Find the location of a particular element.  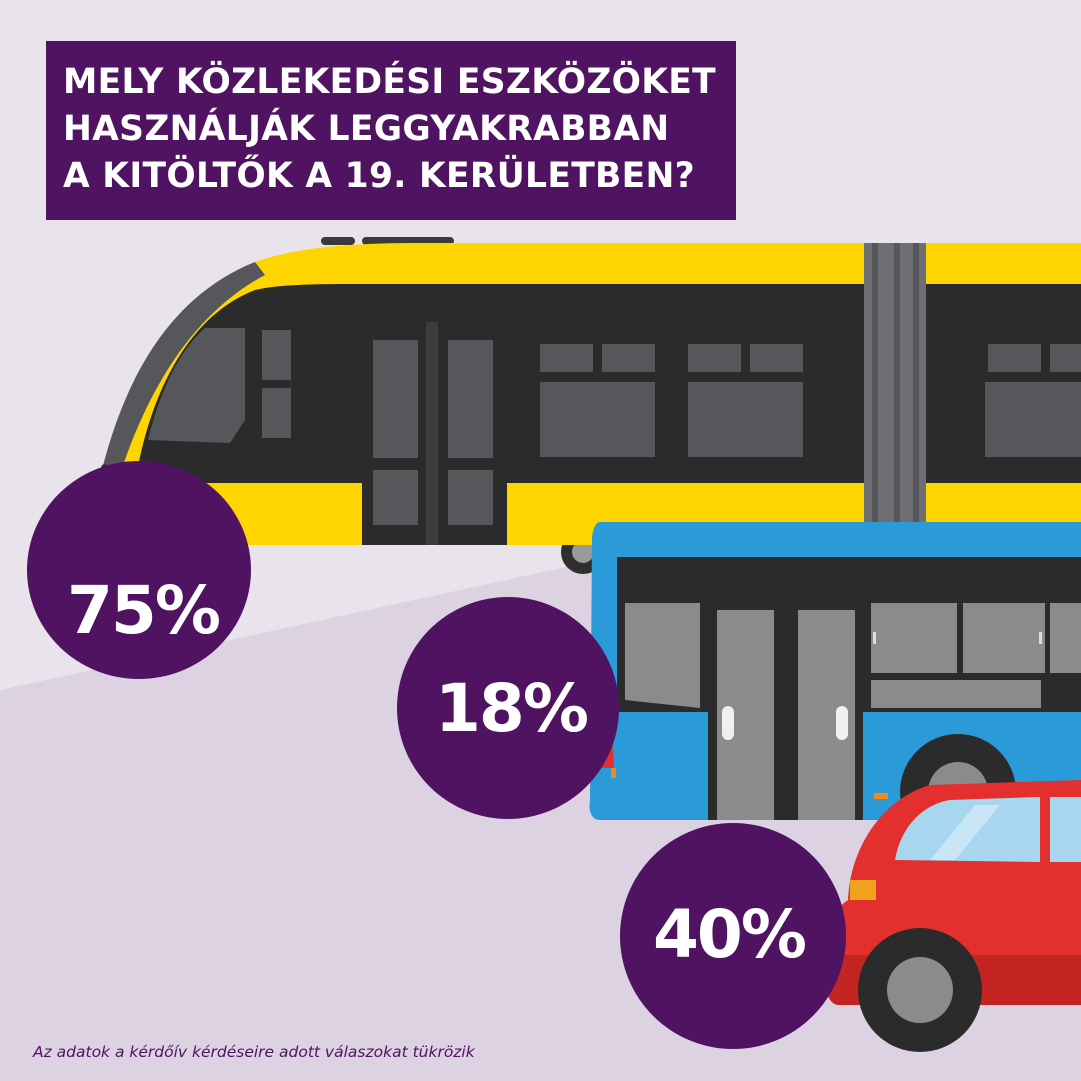

stat-label-car: 40% is located at coordinates (730, 934).